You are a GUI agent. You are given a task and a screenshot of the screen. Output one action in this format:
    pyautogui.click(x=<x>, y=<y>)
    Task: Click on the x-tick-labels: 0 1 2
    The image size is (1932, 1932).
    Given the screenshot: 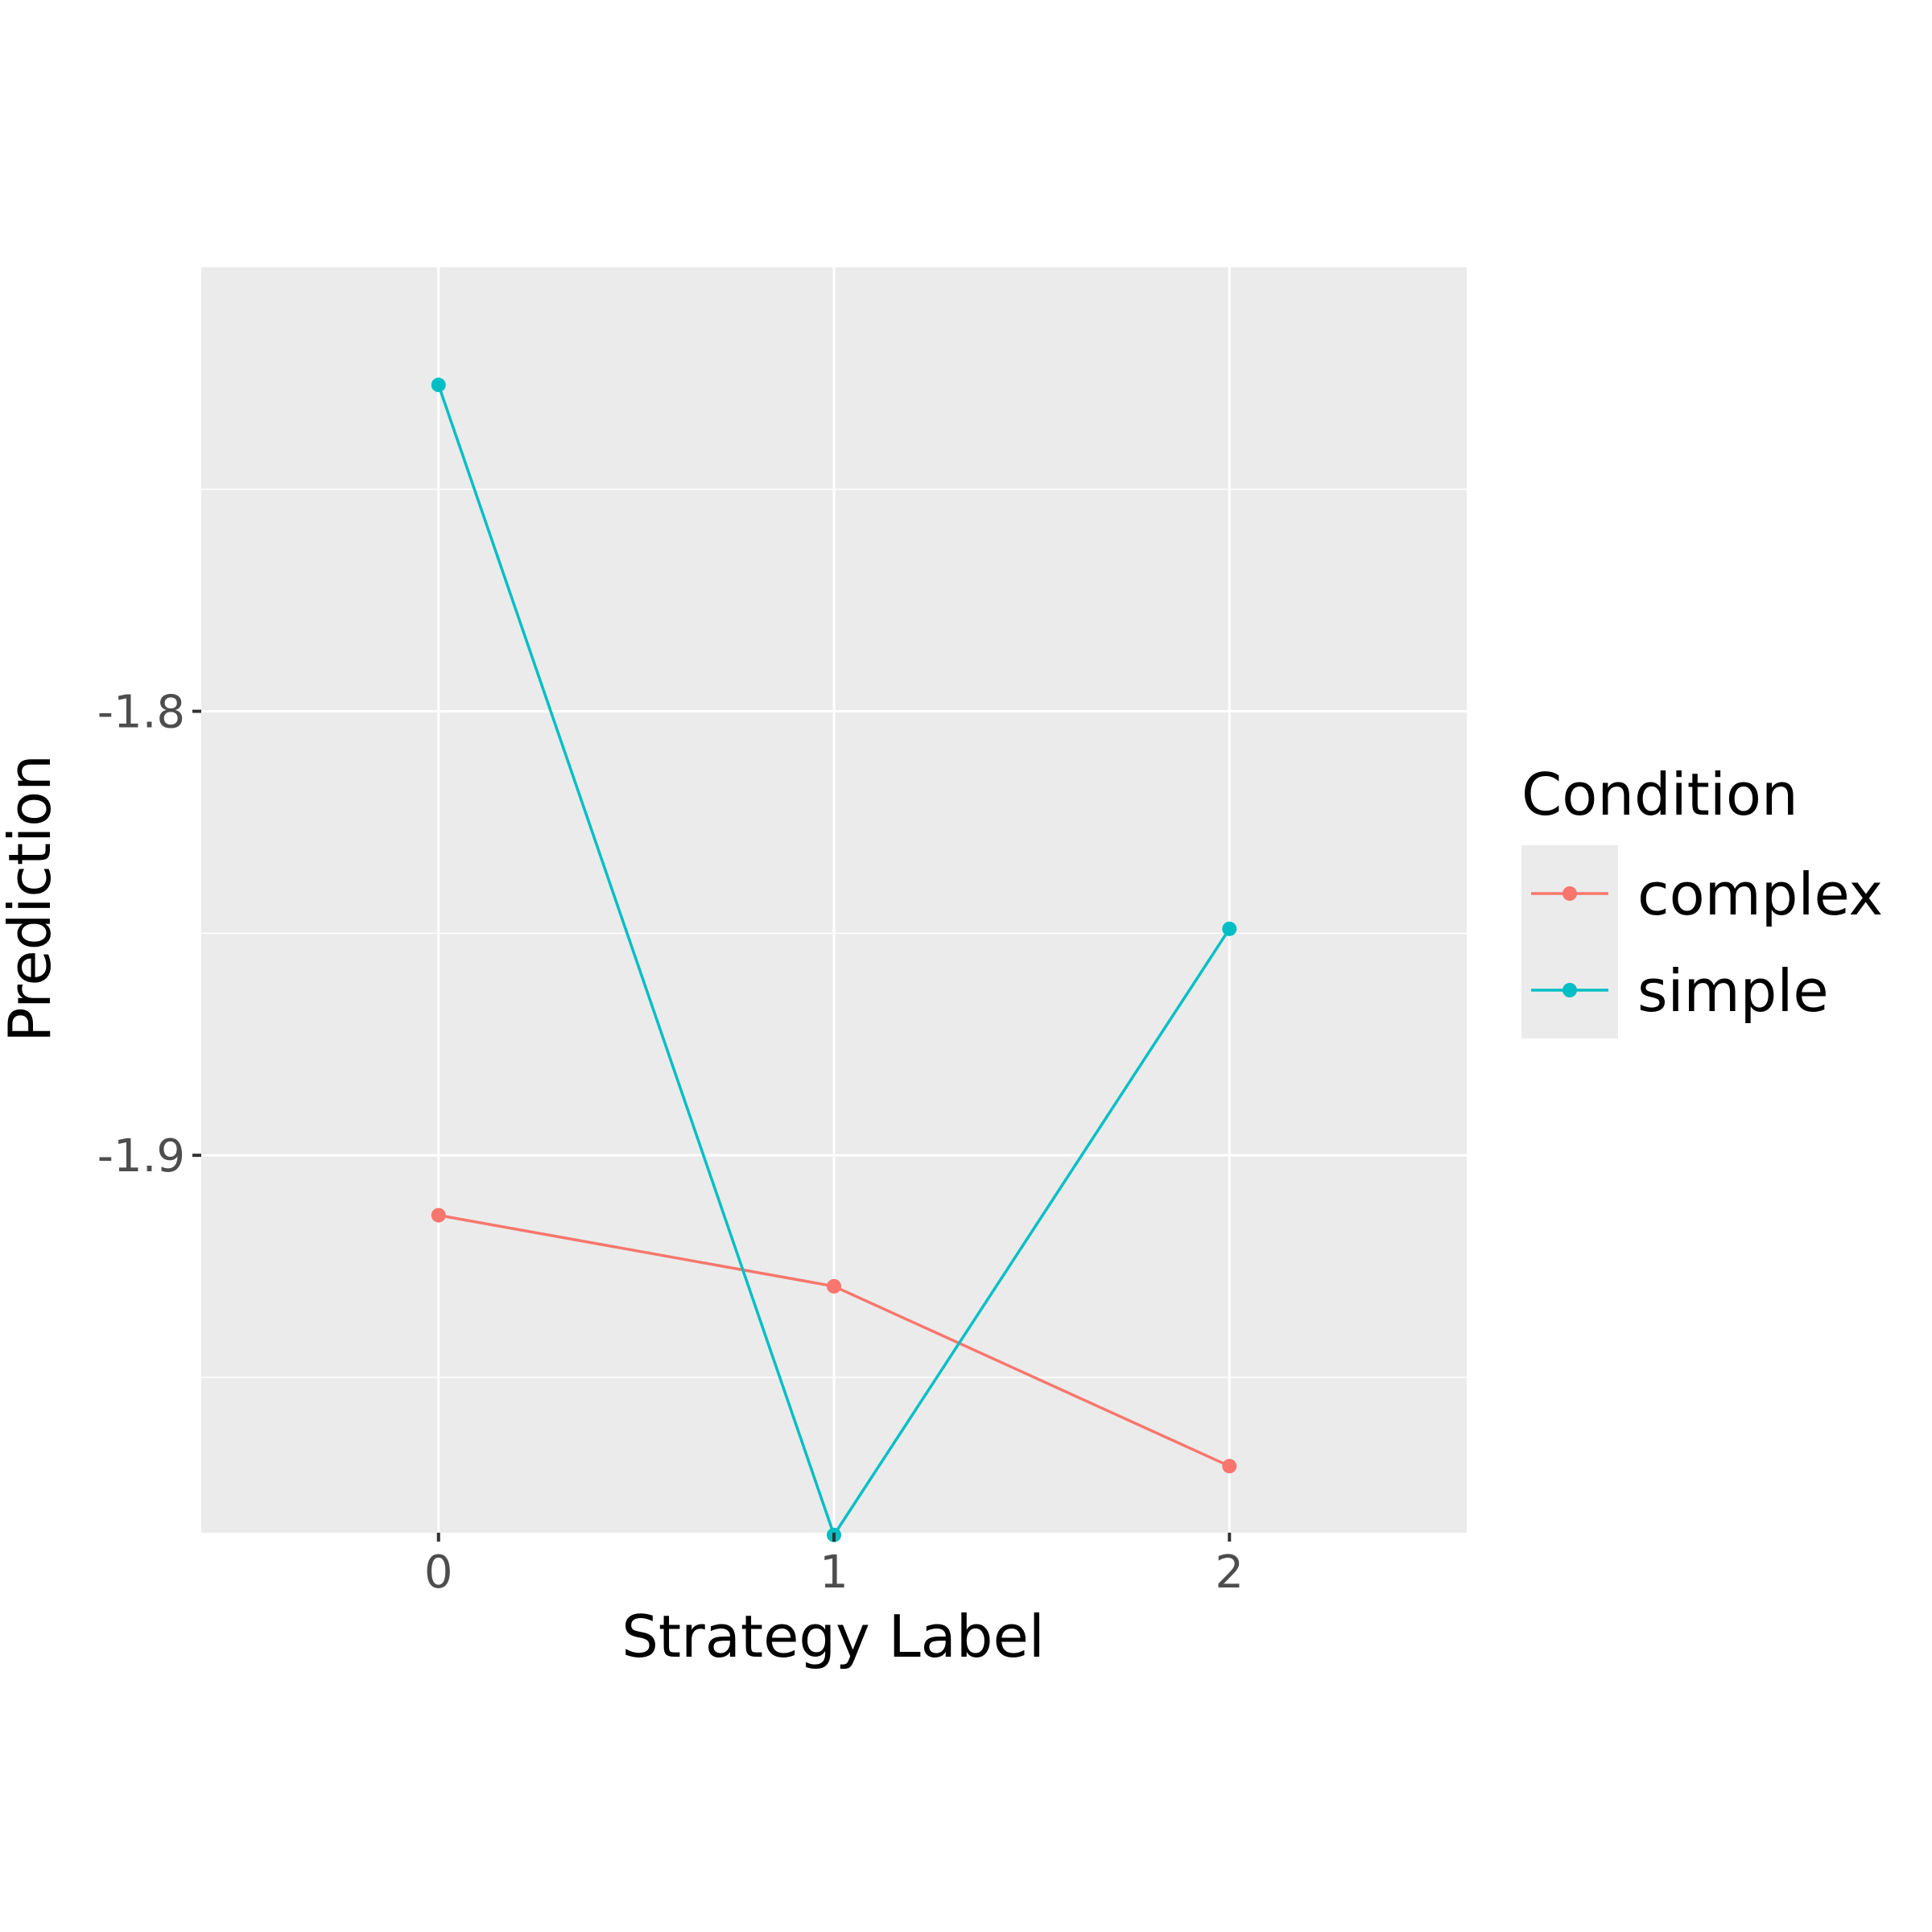 What is the action you would take?
    pyautogui.click(x=834, y=1572)
    